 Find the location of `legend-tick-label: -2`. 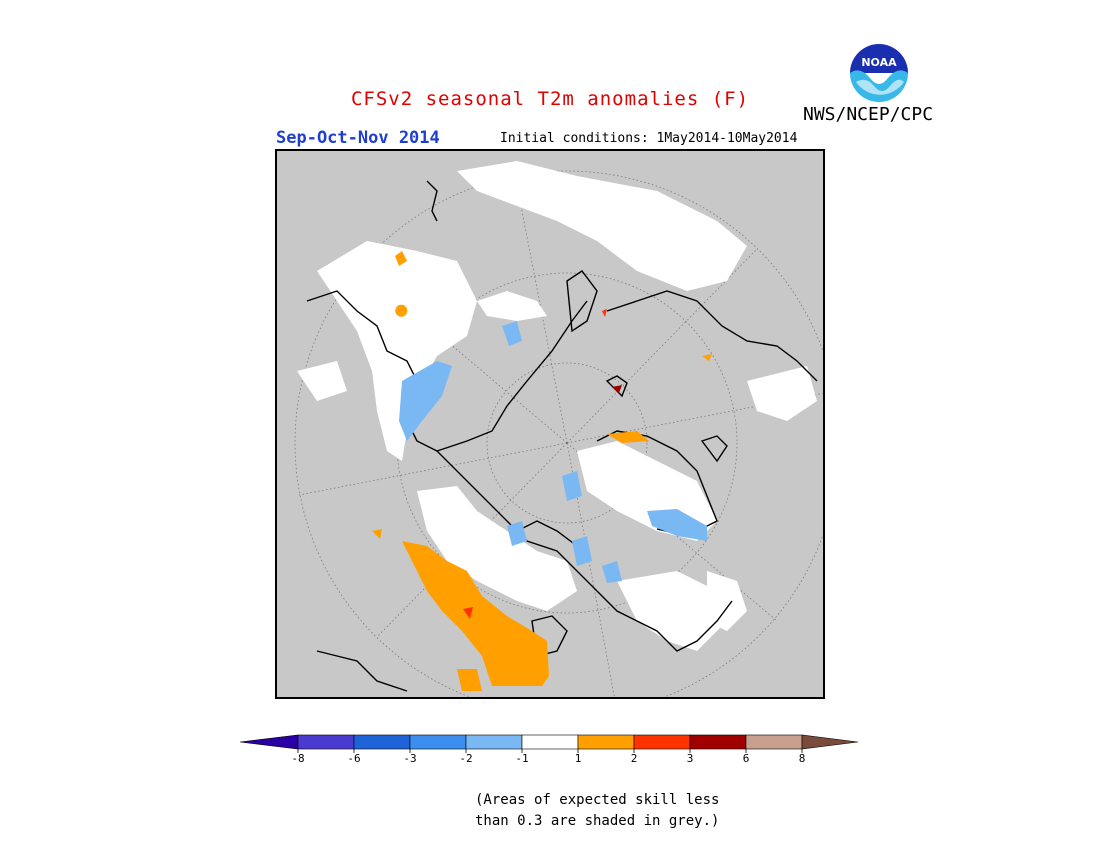

legend-tick-label: -2 is located at coordinates (466, 758).